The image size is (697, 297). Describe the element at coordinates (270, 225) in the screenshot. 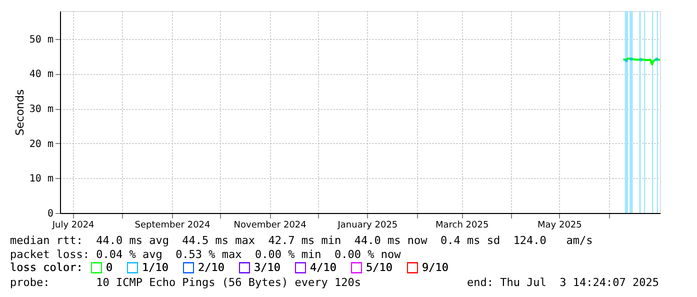

I see `x-tick-label: November 2024` at that location.